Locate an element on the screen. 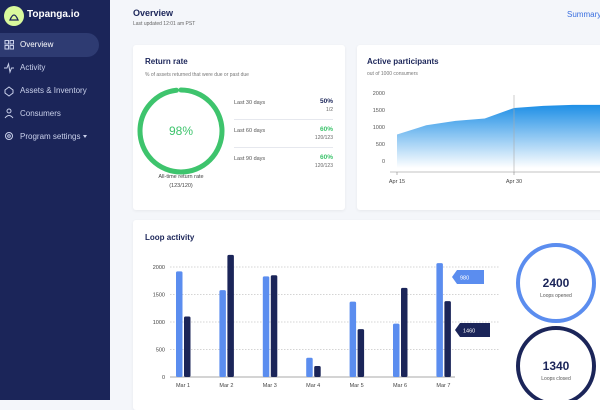 The width and height of the screenshot is (600, 410). nav-item: Overview is located at coordinates (37, 44).